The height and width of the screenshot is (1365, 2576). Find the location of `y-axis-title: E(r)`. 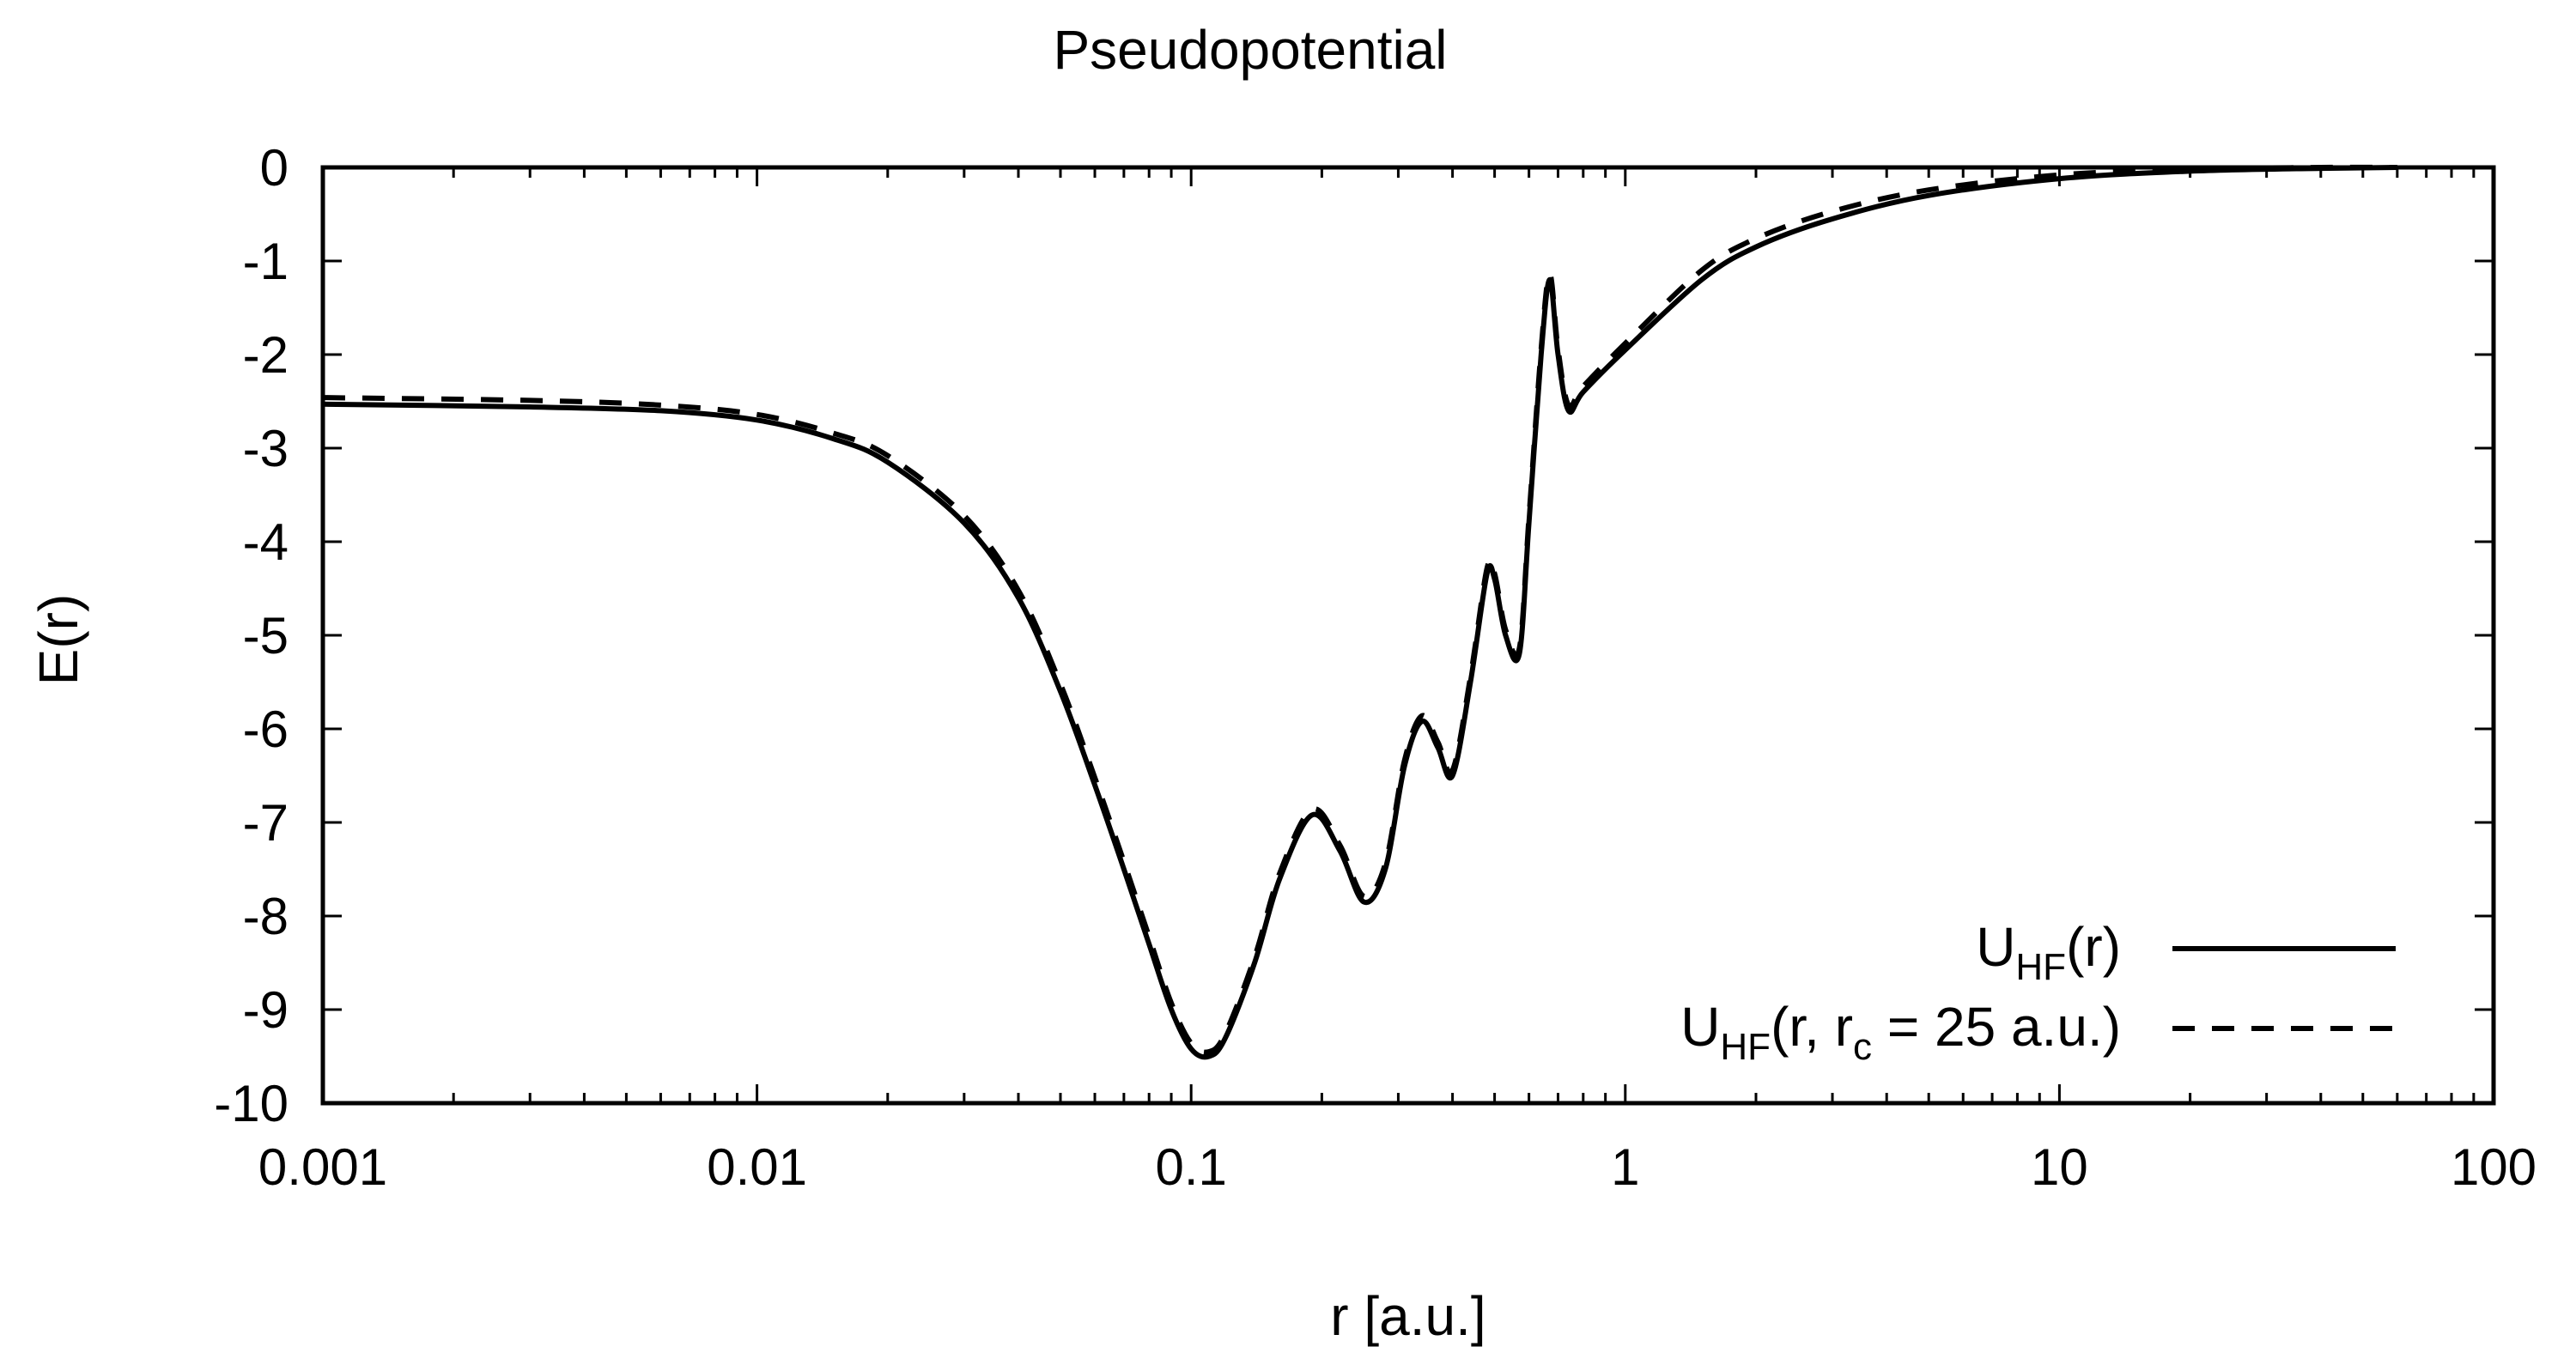

y-axis-title: E(r) is located at coordinates (58, 640).